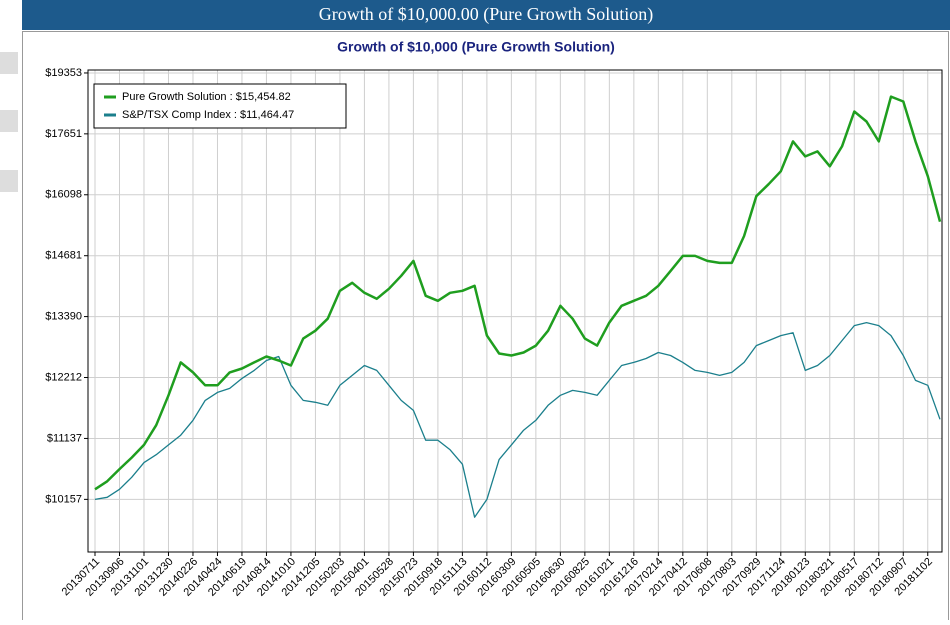 The image size is (950, 625). What do you see at coordinates (64, 438) in the screenshot?
I see `y-tick-label: $11137` at bounding box center [64, 438].